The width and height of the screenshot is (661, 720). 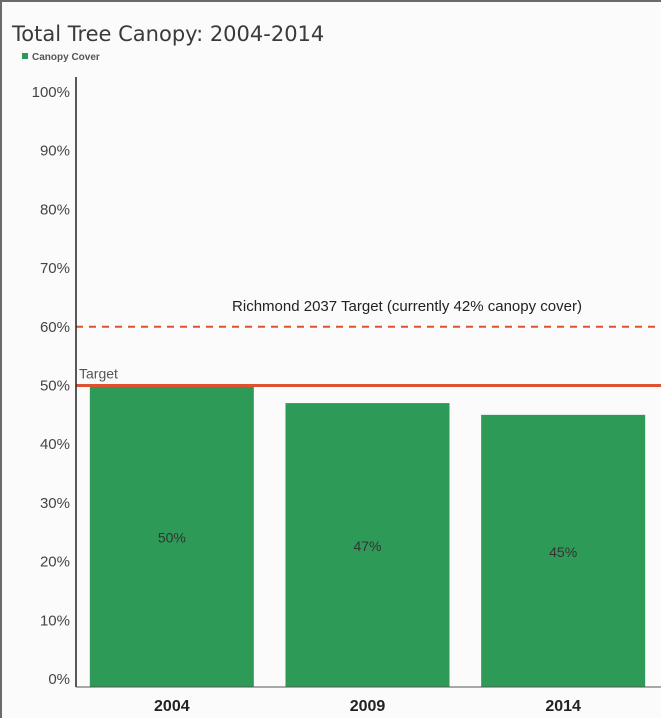 What do you see at coordinates (51, 92) in the screenshot?
I see `y-tick-label: 100%` at bounding box center [51, 92].